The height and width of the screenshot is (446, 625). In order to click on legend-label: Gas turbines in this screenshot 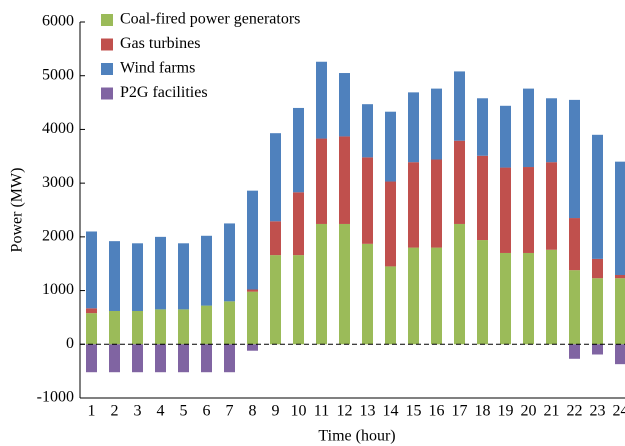, I will do `click(160, 43)`.